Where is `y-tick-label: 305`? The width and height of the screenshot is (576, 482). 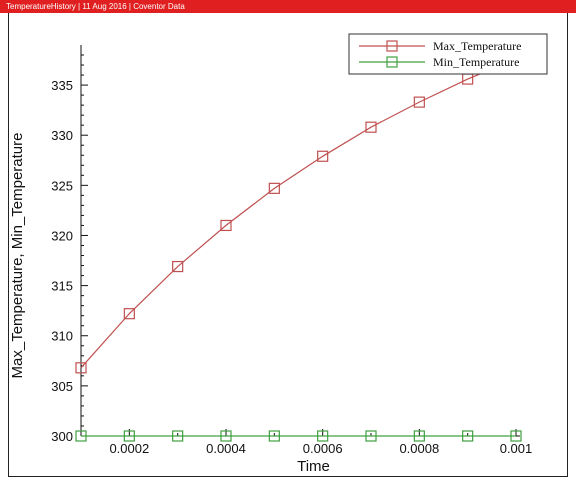 y-tick-label: 305 is located at coordinates (62, 386).